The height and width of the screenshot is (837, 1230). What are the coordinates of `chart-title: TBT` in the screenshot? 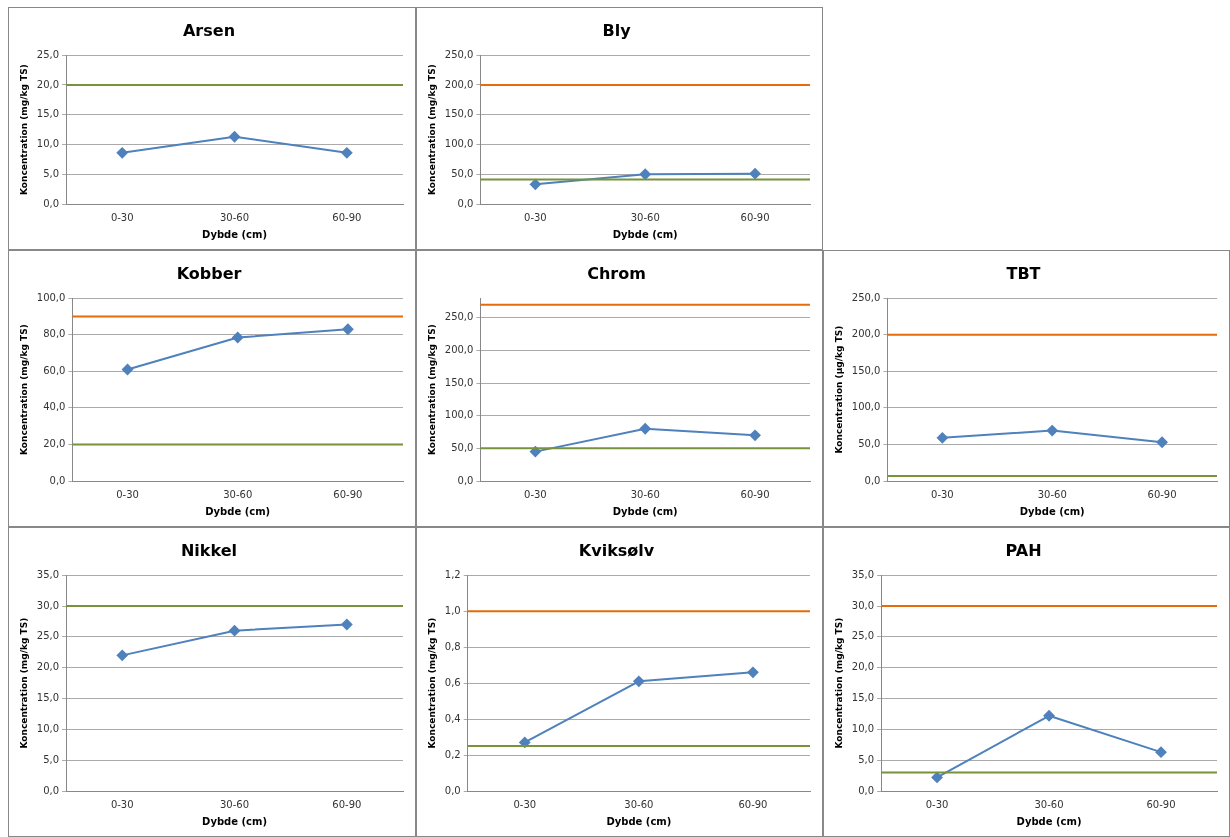 It's located at (1023, 273).